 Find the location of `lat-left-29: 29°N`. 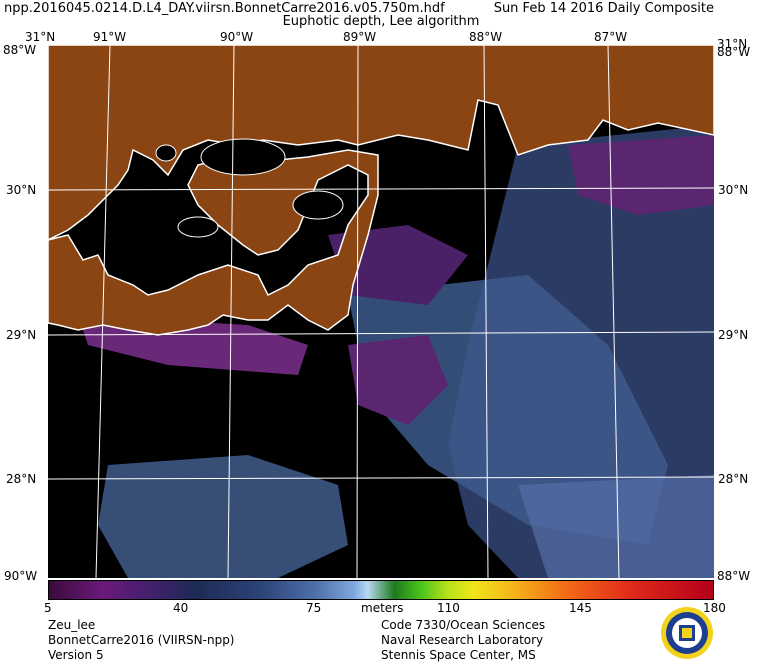

lat-left-29: 29°N is located at coordinates (21, 335).